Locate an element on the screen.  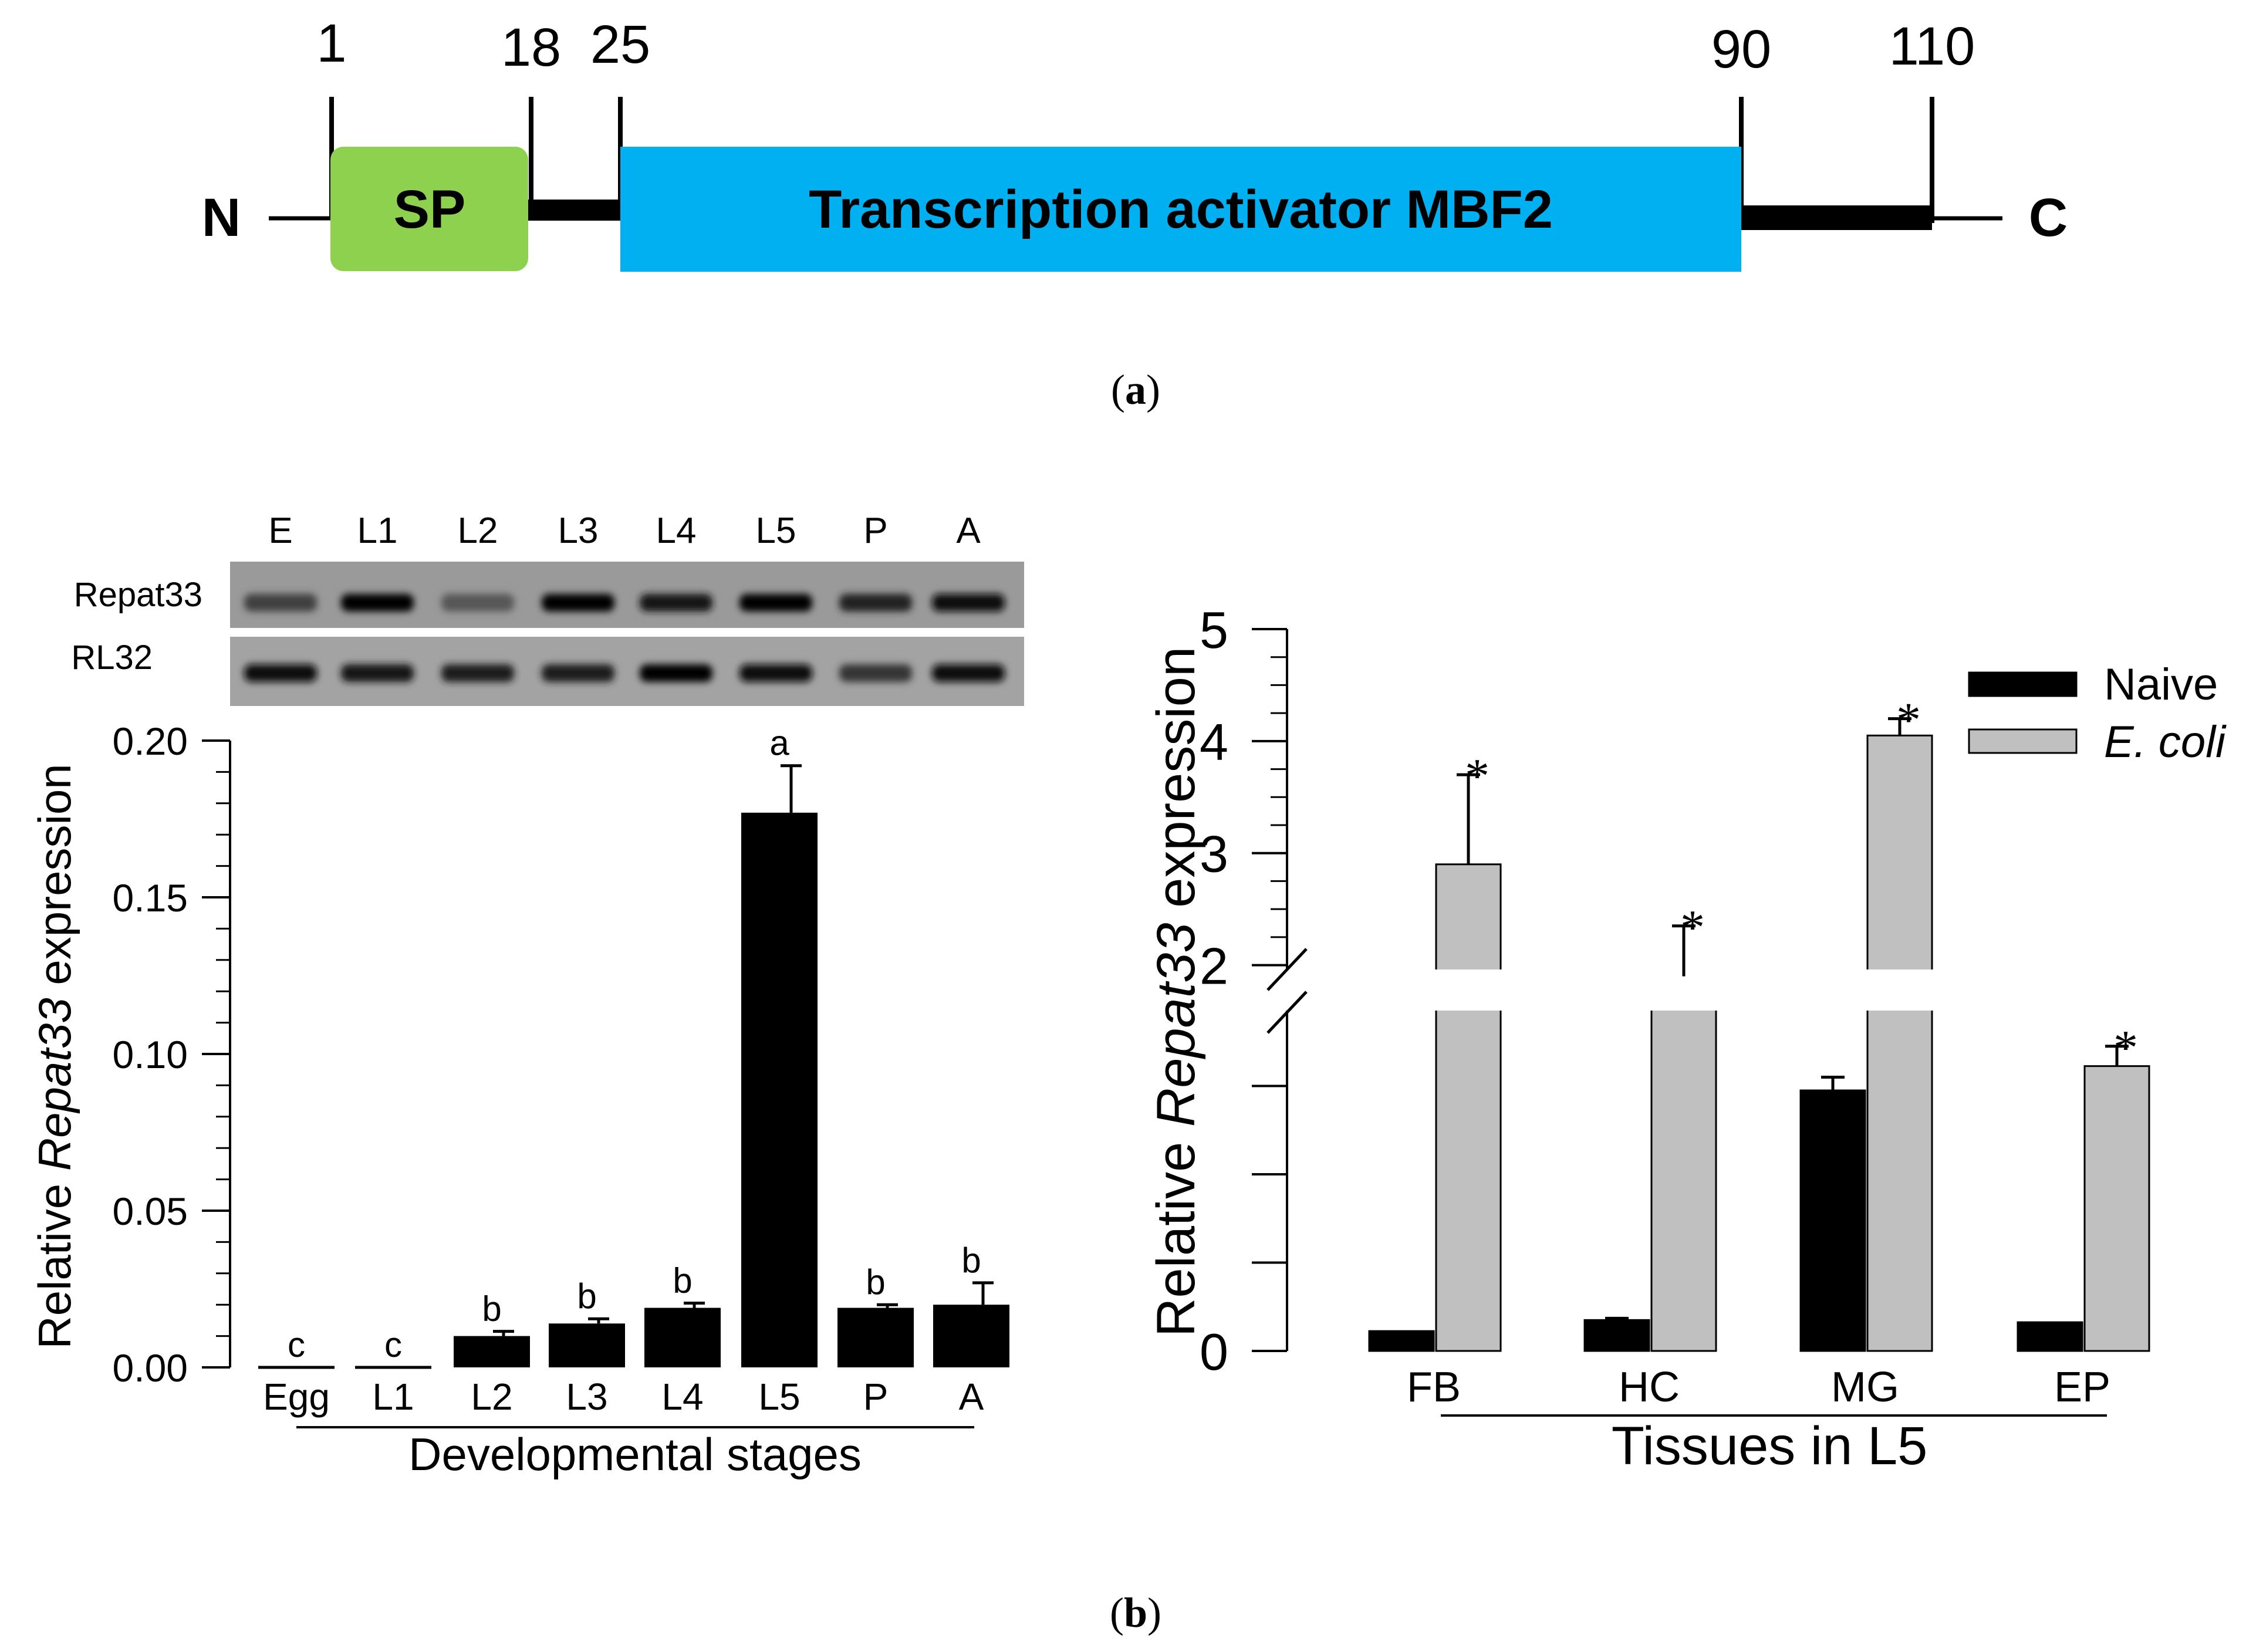
c2-sig-asterisk-ep: * is located at coordinates (2125, 1048).